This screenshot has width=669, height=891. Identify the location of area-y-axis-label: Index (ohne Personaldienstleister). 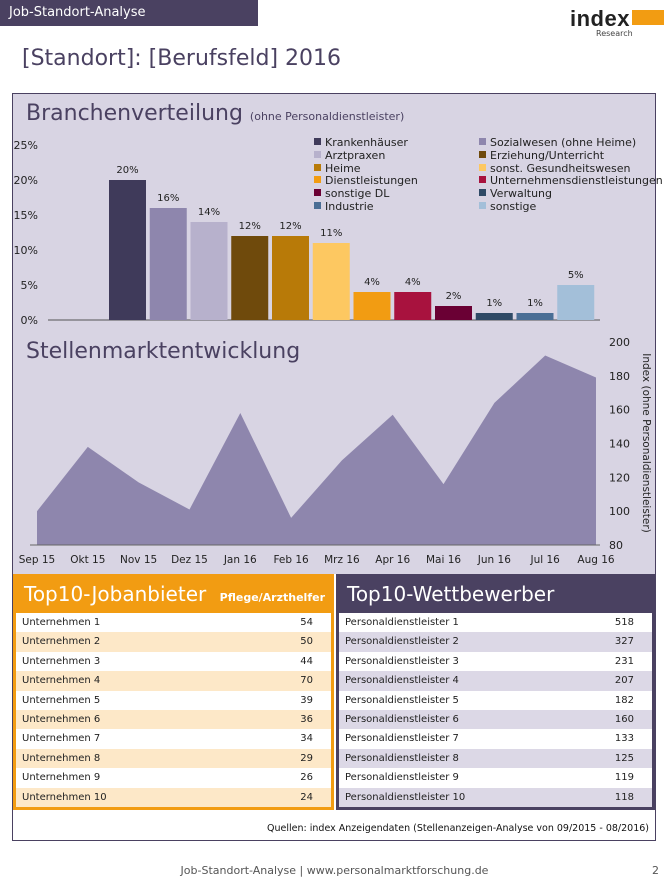
(646, 443).